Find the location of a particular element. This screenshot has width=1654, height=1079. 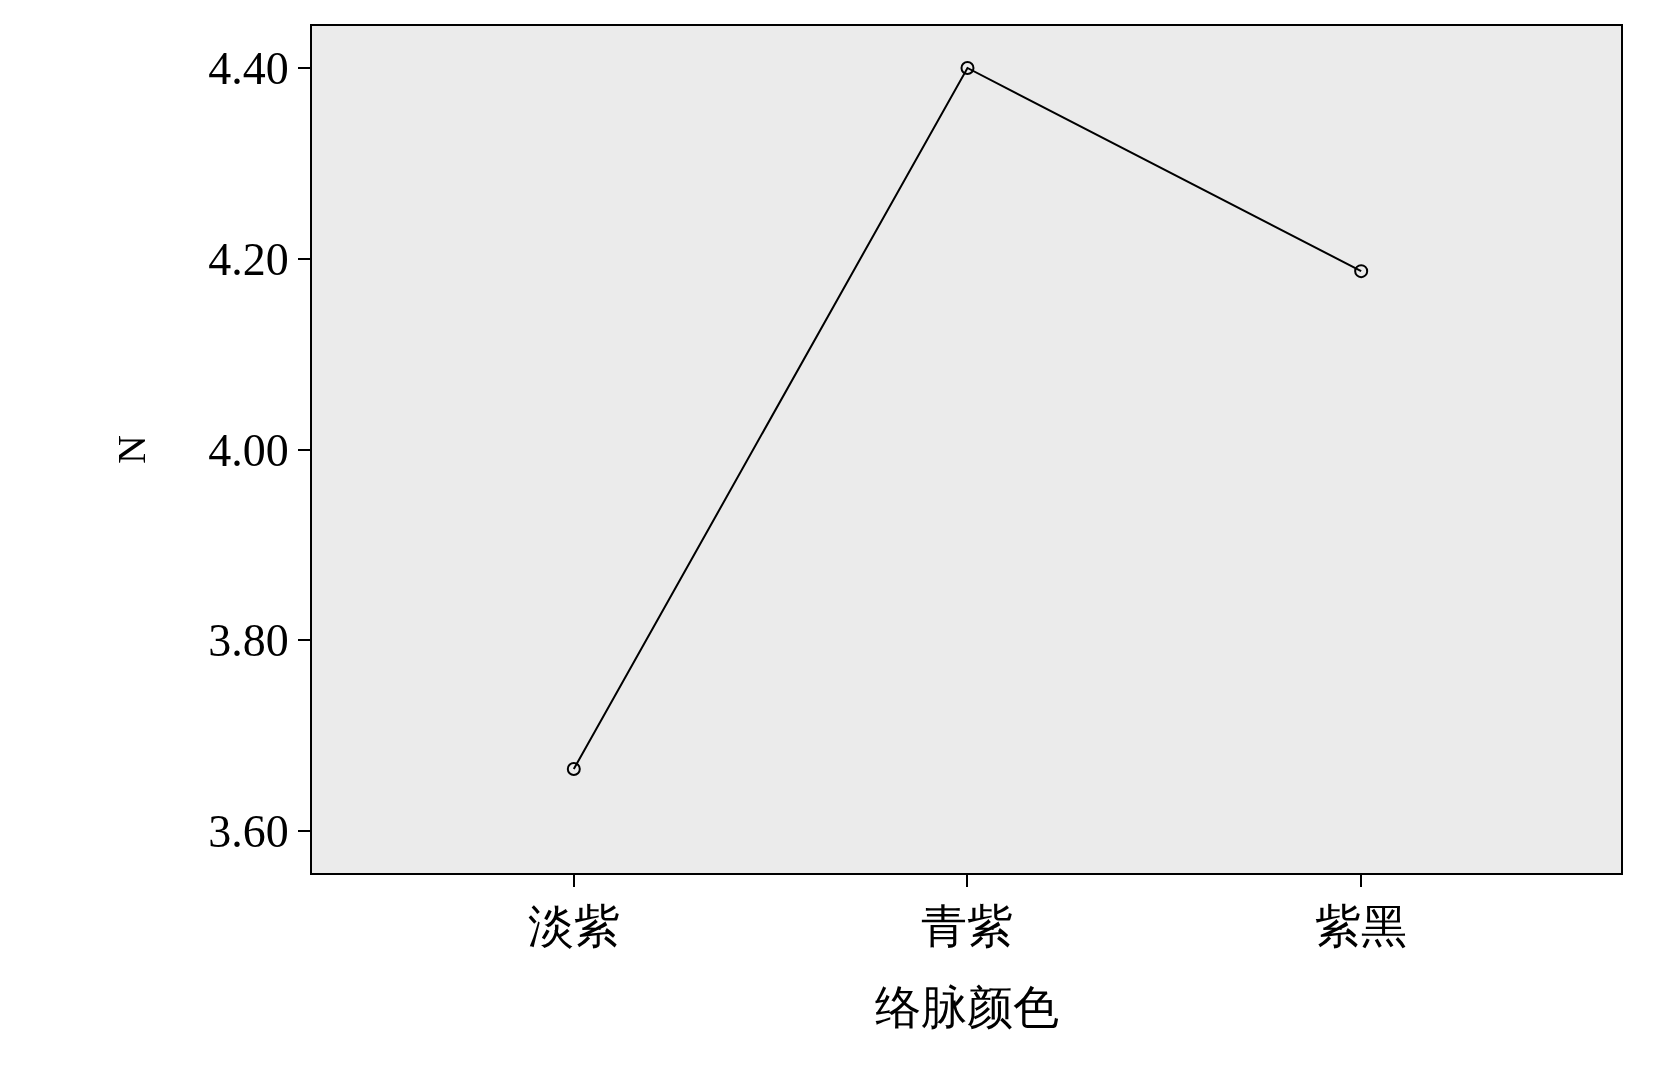

y-tick-label: 4.00 is located at coordinates (248, 450).